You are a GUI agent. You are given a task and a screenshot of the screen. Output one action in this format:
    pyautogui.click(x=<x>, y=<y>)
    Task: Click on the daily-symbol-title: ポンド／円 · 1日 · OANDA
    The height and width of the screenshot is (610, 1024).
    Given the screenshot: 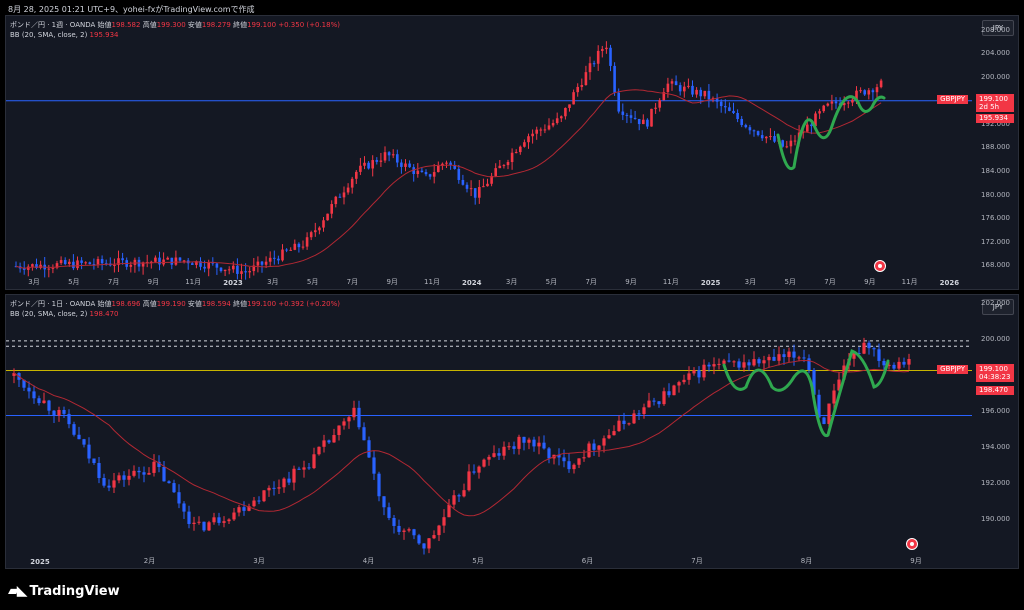 What is the action you would take?
    pyautogui.click(x=53, y=304)
    